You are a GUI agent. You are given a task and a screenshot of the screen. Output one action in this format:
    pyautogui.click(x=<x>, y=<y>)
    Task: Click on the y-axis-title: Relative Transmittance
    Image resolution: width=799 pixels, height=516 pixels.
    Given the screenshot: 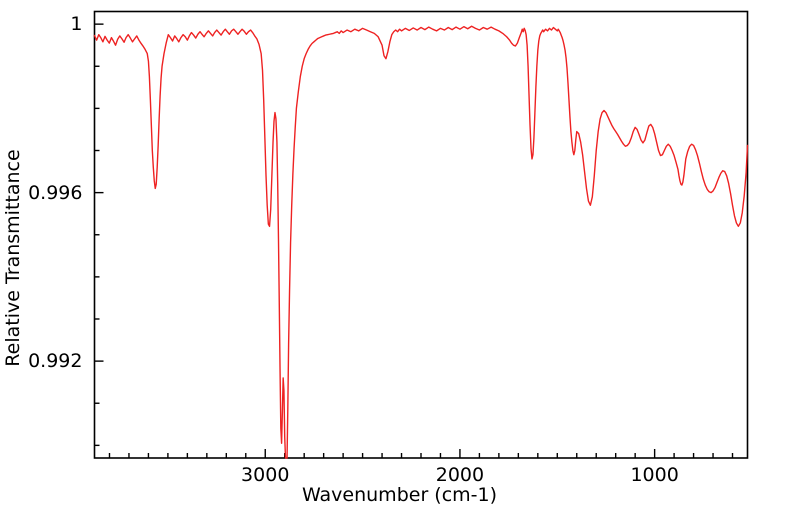 What is the action you would take?
    pyautogui.click(x=13, y=258)
    